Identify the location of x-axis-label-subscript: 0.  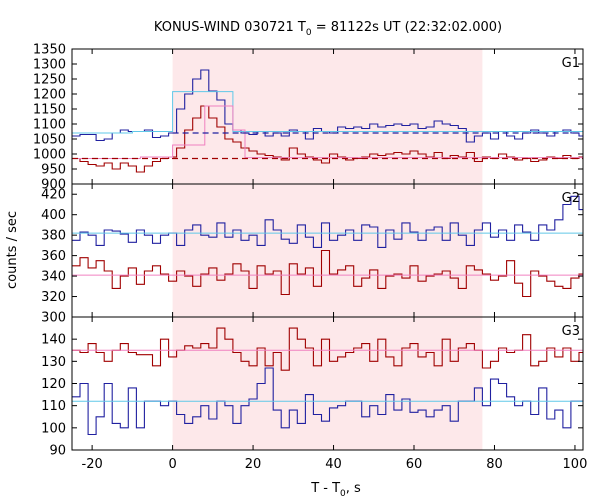
(343, 494).